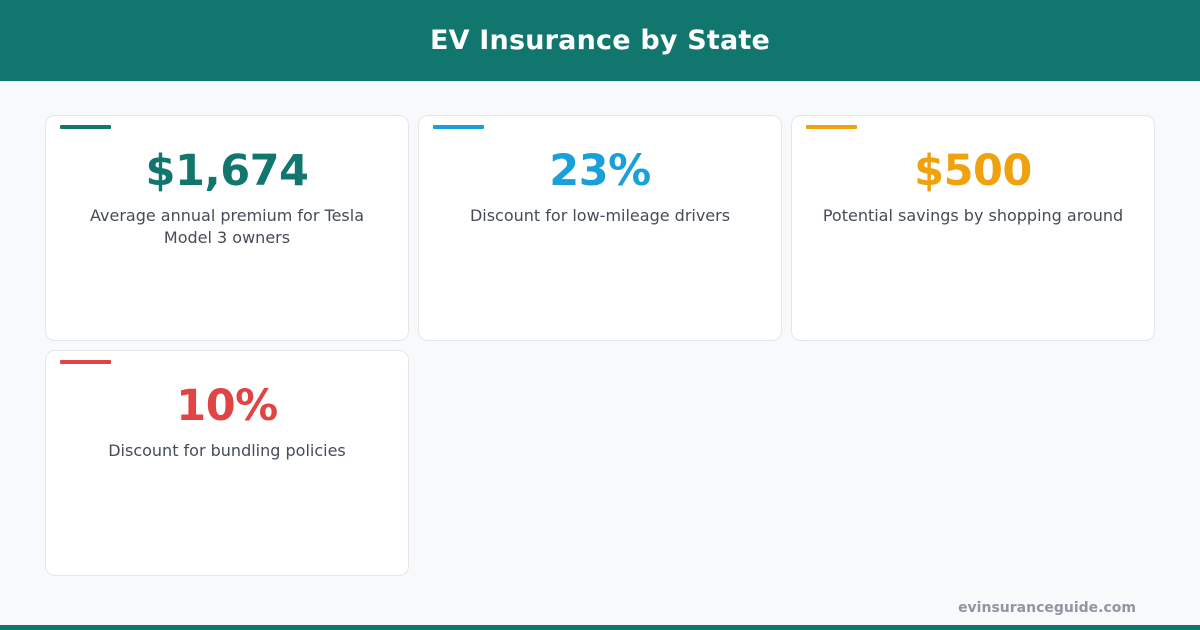  Describe the element at coordinates (227, 171) in the screenshot. I see `stat-value: $1,674` at that location.